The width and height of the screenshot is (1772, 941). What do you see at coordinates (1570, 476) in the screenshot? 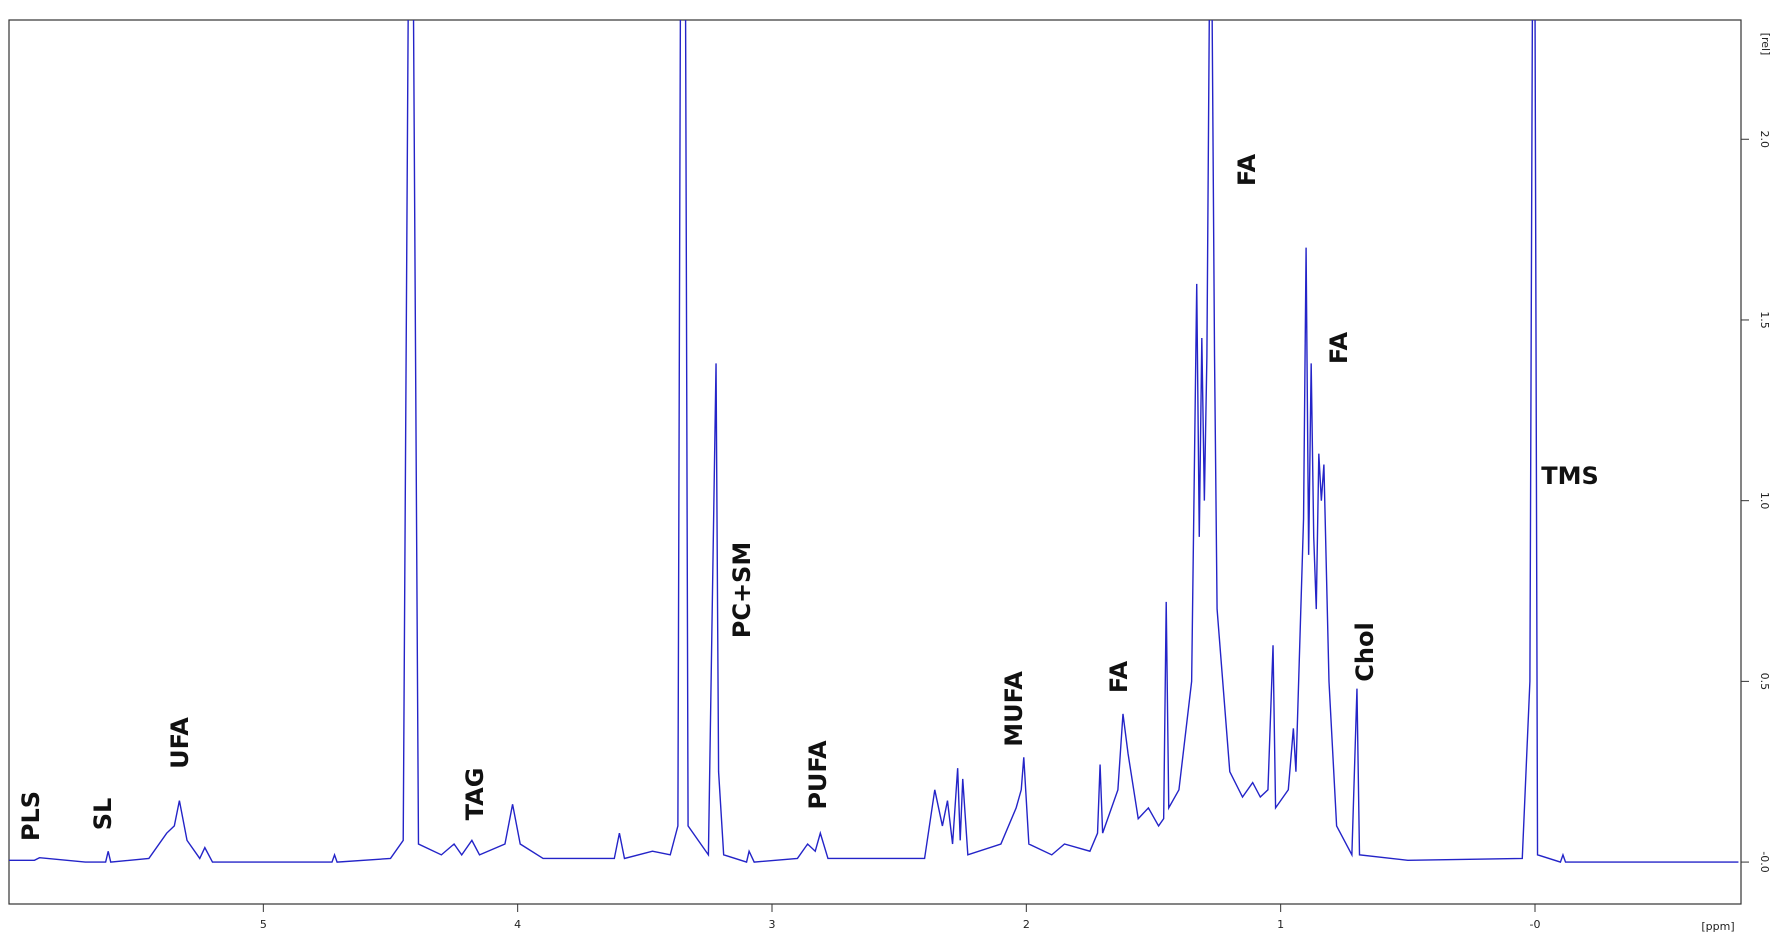
I see `peak-annotation: TMS` at bounding box center [1570, 476].